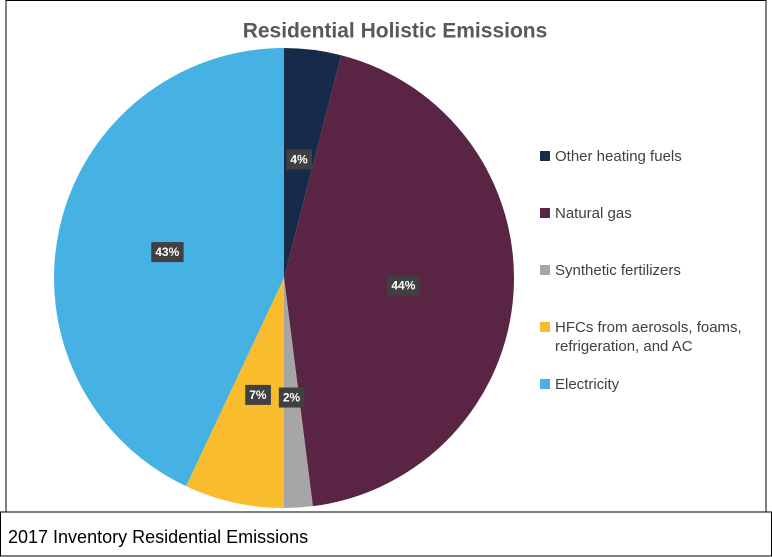 Image resolution: width=772 pixels, height=557 pixels. I want to click on data-label: 2%, so click(292, 398).